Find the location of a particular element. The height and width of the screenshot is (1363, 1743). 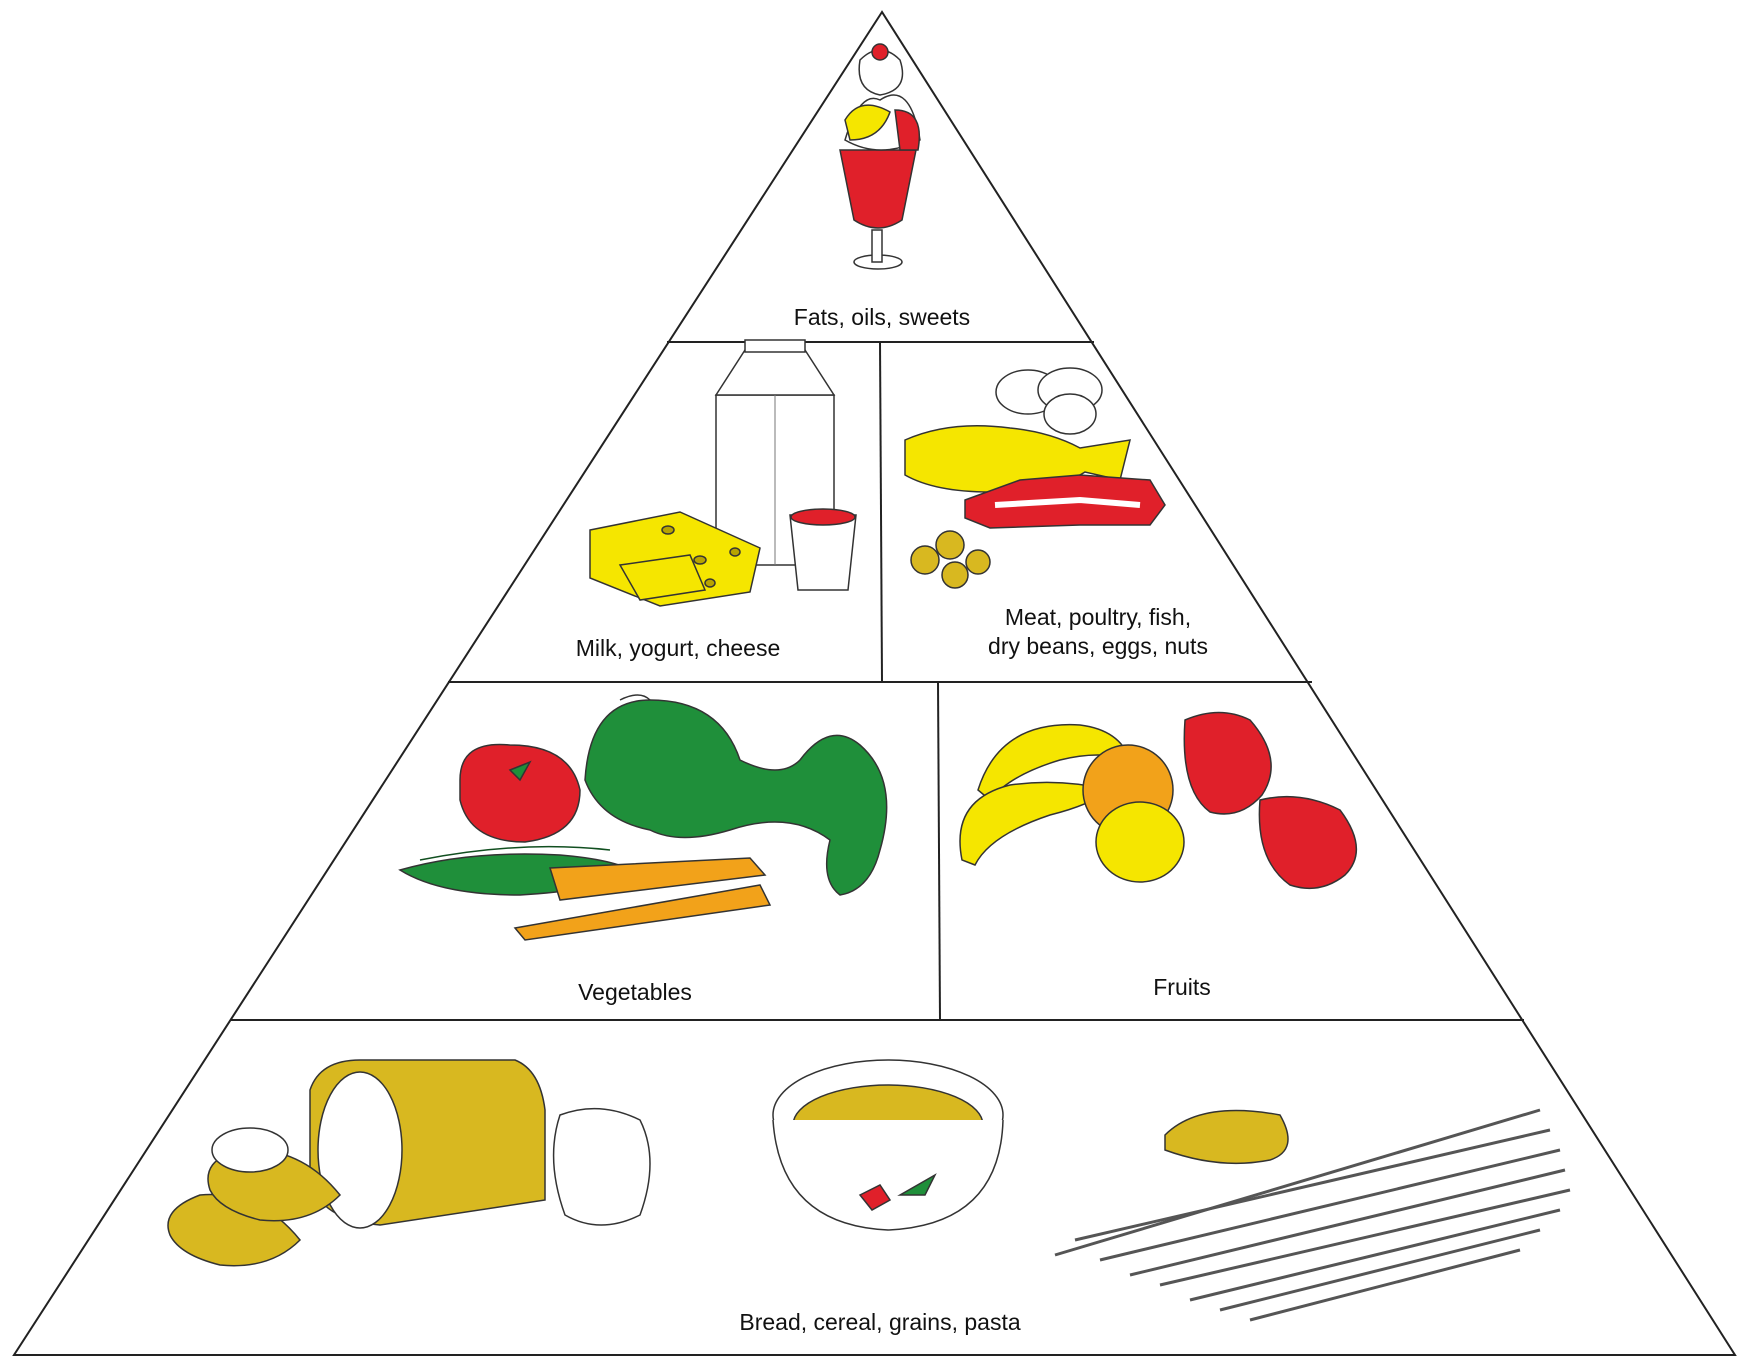

tier2-vertical-divider is located at coordinates (881, 512).